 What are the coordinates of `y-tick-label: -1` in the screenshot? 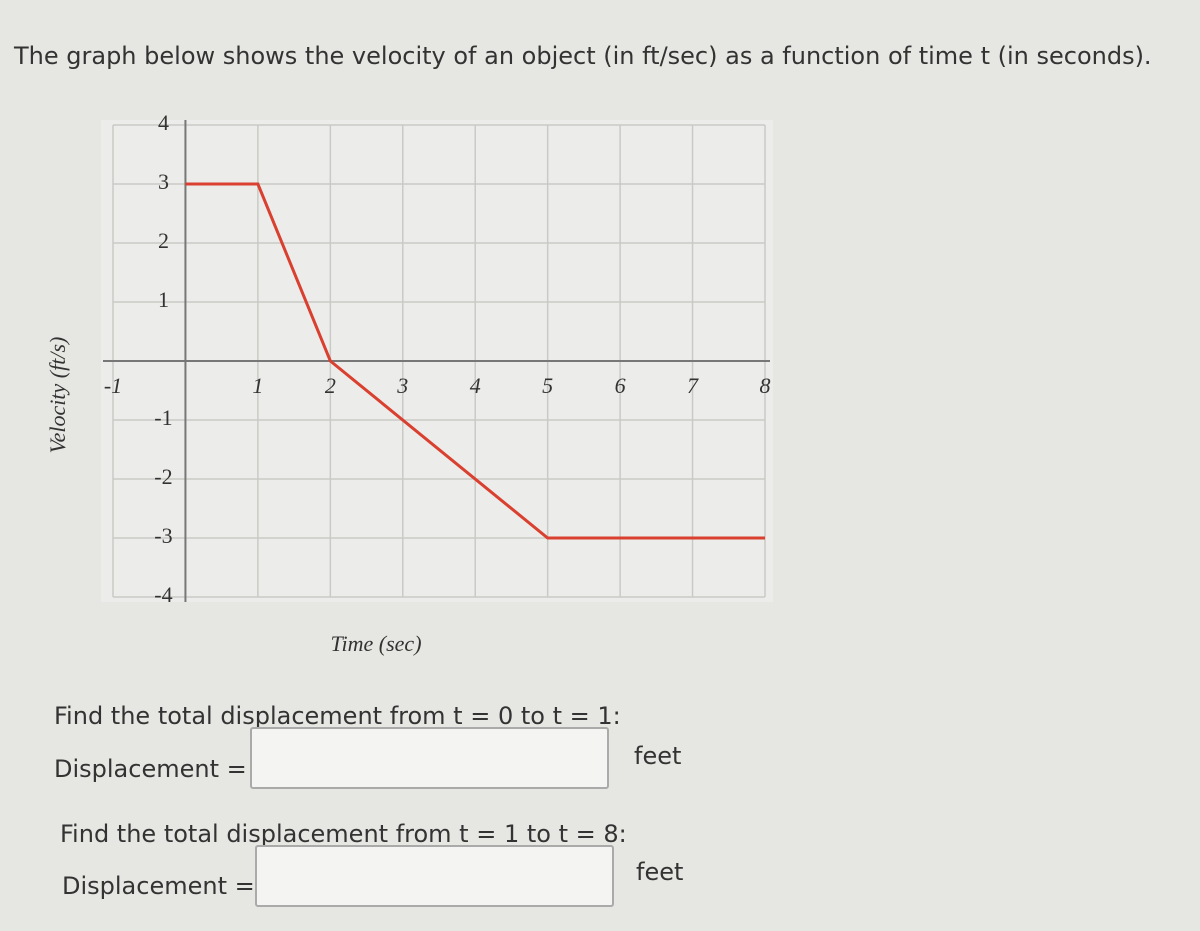 It's located at (163, 417).